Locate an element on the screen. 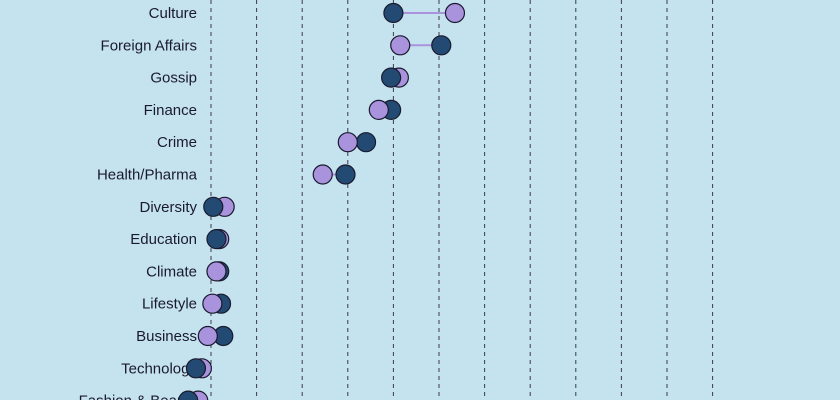 The height and width of the screenshot is (400, 840). category-label: Education is located at coordinates (163, 239).